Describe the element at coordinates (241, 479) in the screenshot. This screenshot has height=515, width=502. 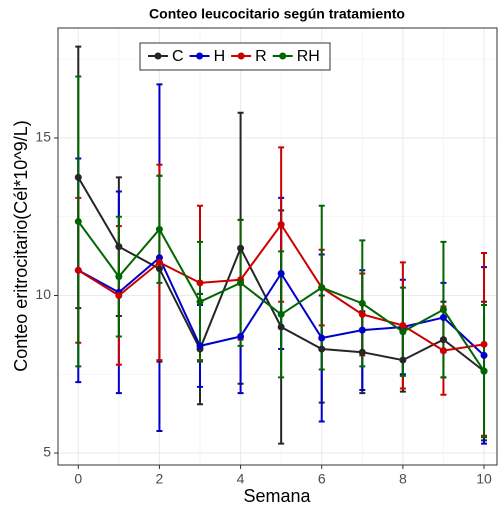
I see `x-tick-label: 4` at that location.